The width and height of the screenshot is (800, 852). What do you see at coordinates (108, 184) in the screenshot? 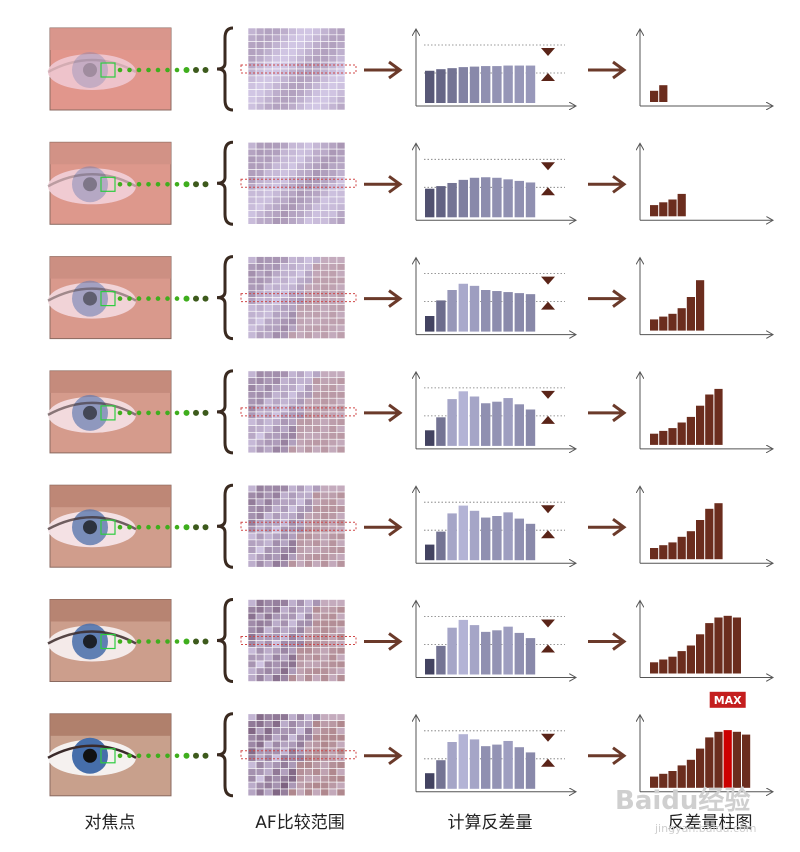
I see `focus-box` at bounding box center [108, 184].